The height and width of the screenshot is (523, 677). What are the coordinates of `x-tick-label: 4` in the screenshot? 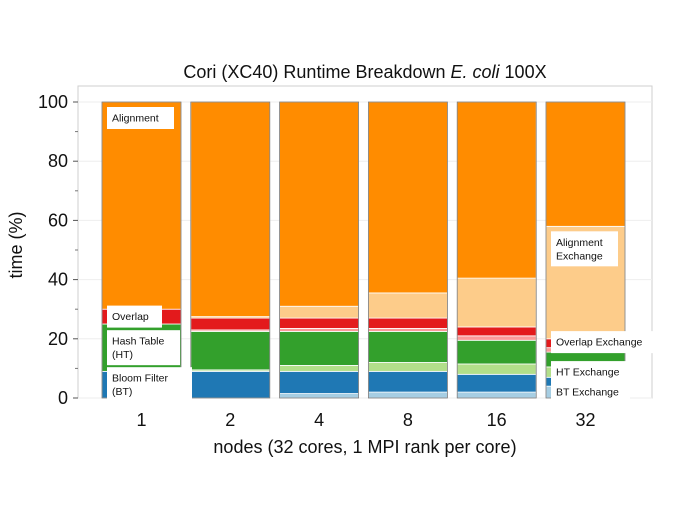 It's located at (319, 420).